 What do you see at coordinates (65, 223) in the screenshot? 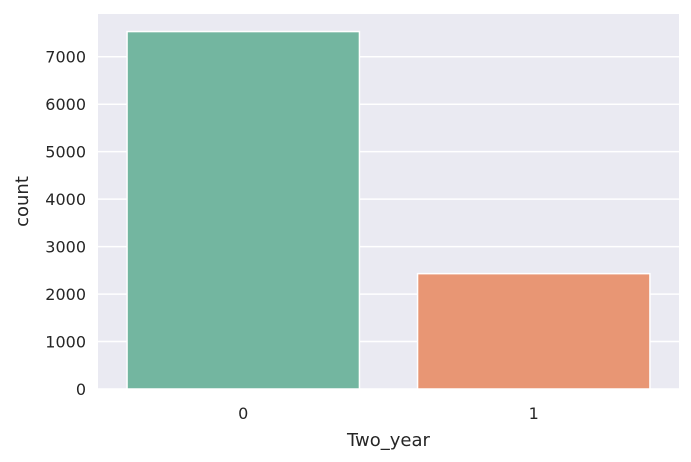
I see `y-tick-labels: 0 1000 2000 3000 4000 5000 6000 7000` at bounding box center [65, 223].